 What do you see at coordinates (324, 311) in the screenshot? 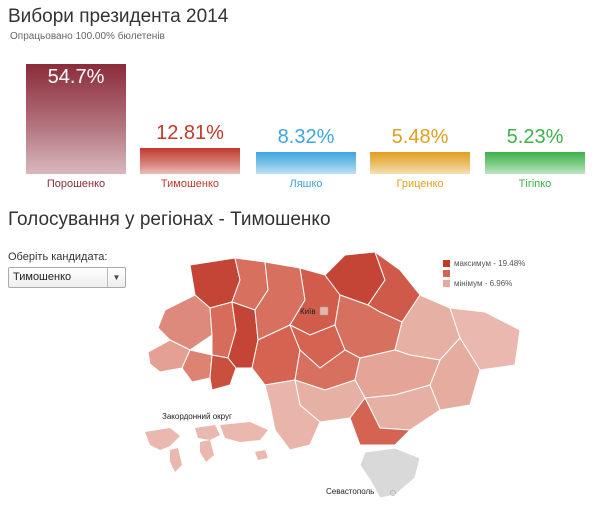
I see `kyiv-marker` at bounding box center [324, 311].